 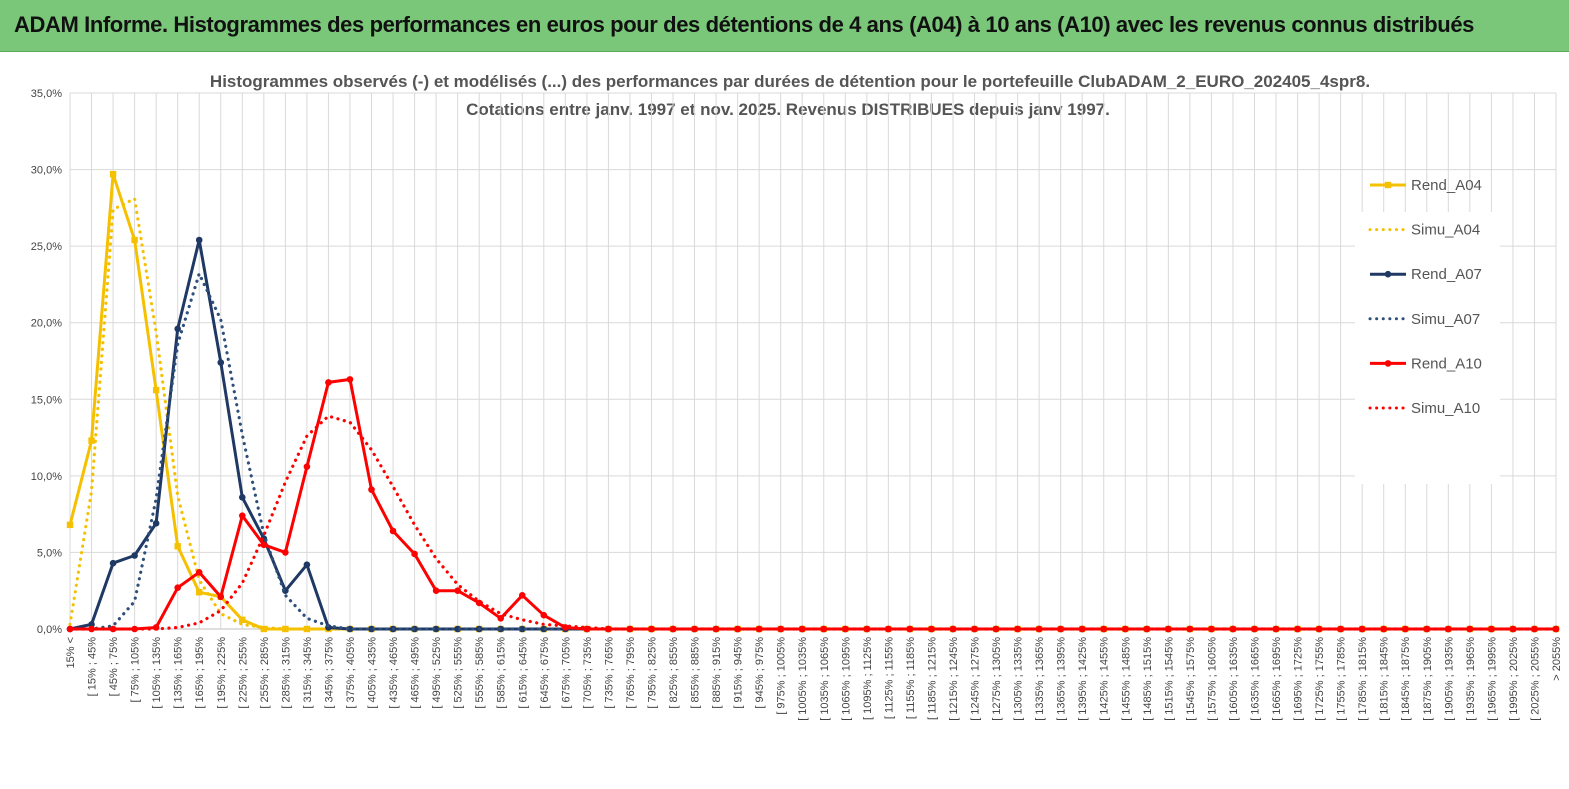 I want to click on x-tick-label: [ 1725% ; 1755%, so click(x=1320, y=679).